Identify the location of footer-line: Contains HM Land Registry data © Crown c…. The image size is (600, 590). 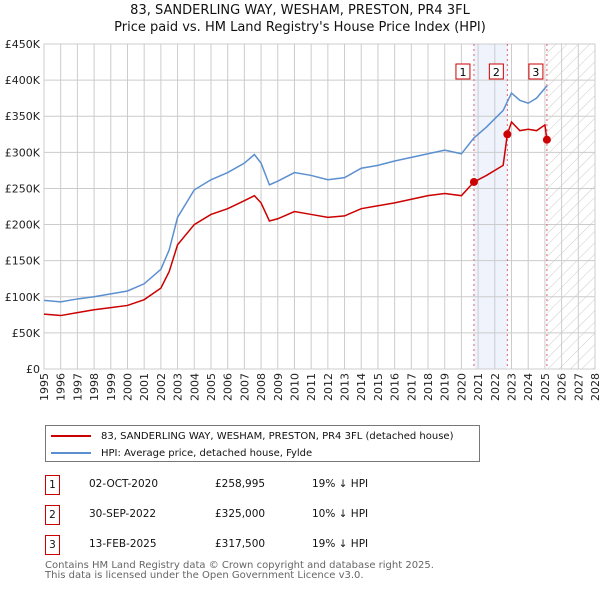
(239, 565).